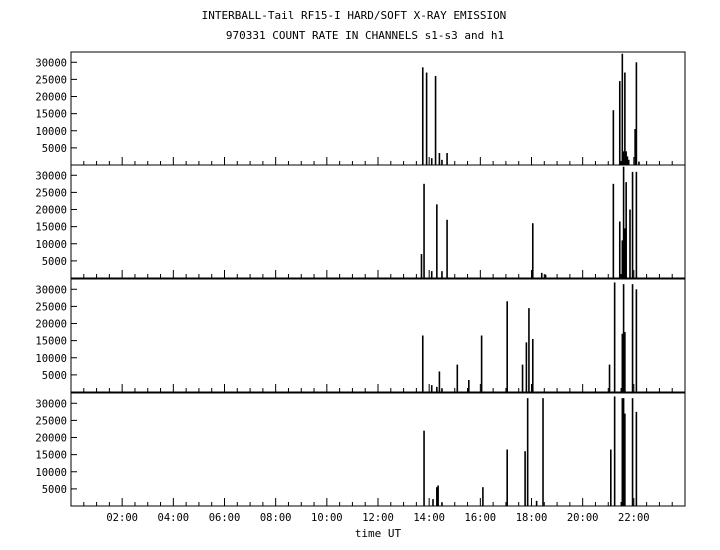  I want to click on panel-4-y-tick-label: 30000, so click(51, 404).